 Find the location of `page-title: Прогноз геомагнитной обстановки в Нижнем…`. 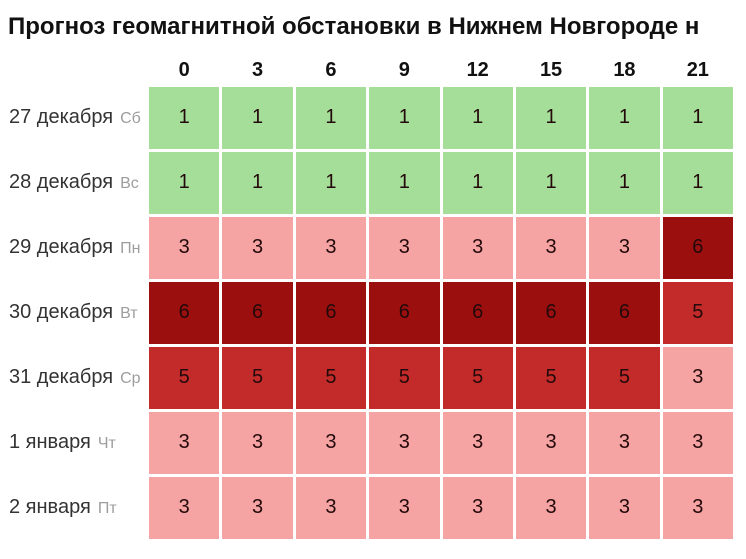

page-title: Прогноз геомагнитной обстановки в Нижнем… is located at coordinates (354, 26).